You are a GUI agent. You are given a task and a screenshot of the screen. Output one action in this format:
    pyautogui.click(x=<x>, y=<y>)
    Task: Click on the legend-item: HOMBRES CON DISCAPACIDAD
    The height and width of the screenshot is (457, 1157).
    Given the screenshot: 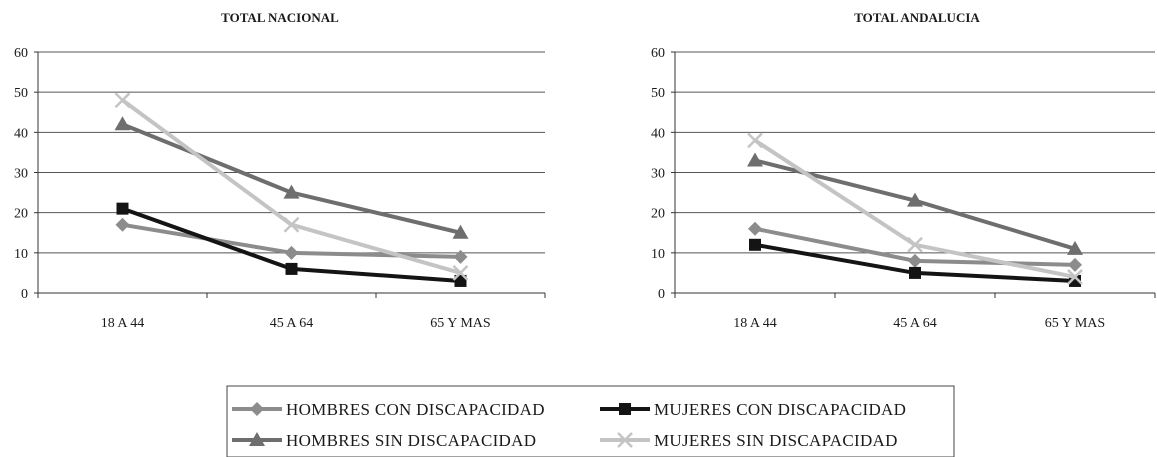 What is the action you would take?
    pyautogui.click(x=388, y=409)
    